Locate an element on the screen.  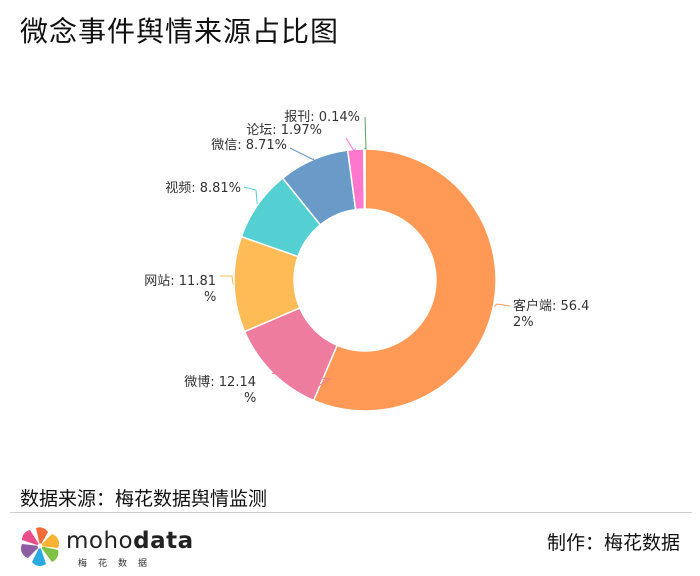
brand-wordmark: mohodata is located at coordinates (130, 541).